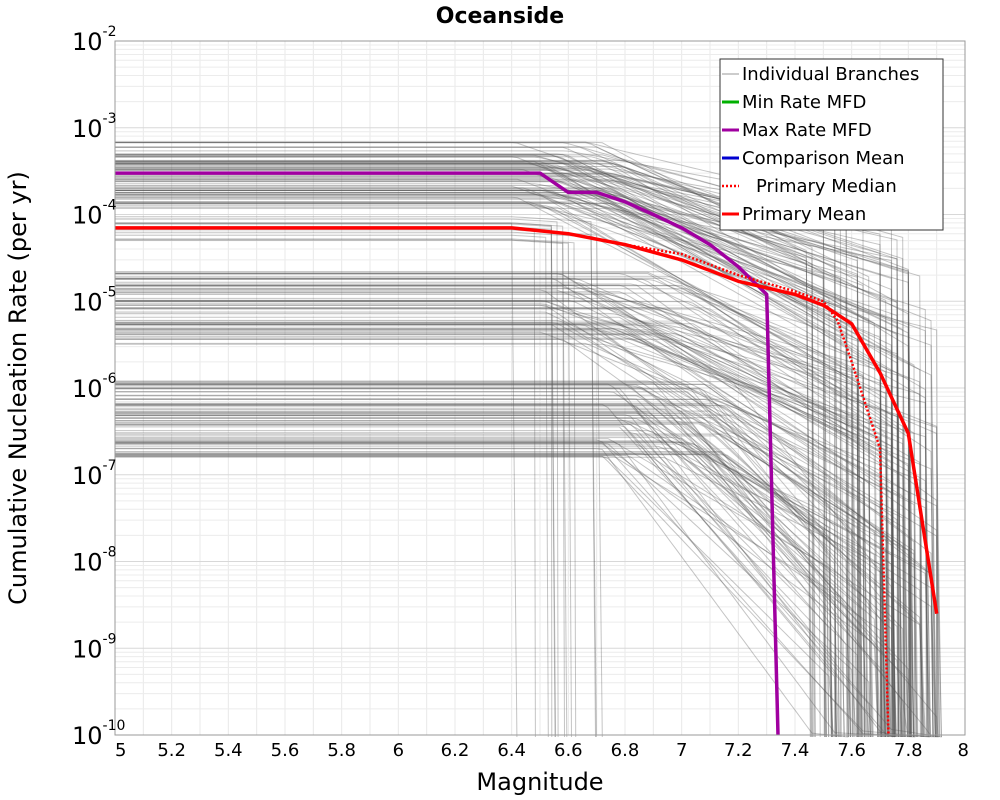 The height and width of the screenshot is (800, 1000). I want to click on legend-box, so click(831, 144).